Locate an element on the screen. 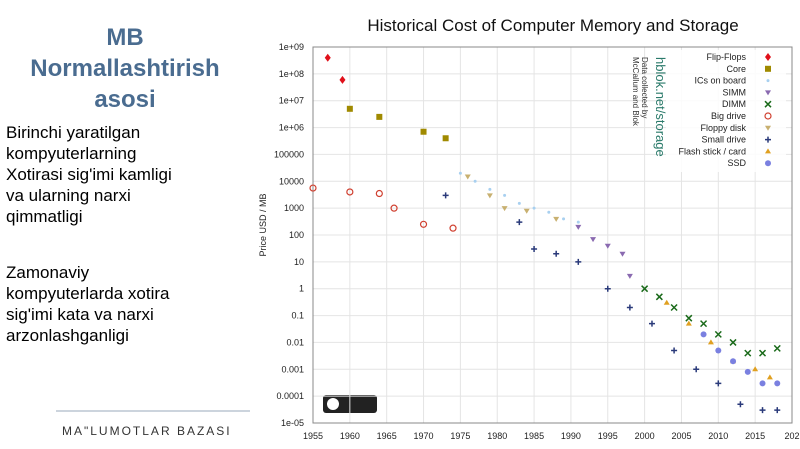  legend-label: SSD is located at coordinates (736, 163).